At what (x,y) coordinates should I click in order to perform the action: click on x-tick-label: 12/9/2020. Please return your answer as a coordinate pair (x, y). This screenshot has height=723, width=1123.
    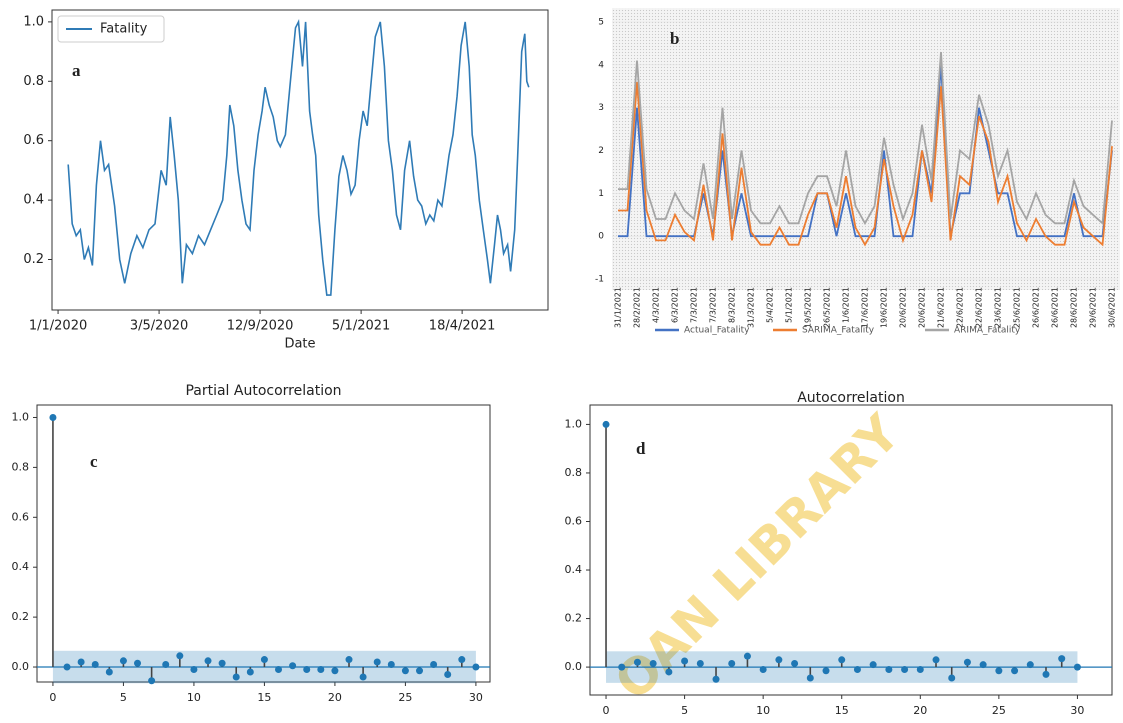
    Looking at the image, I should click on (260, 326).